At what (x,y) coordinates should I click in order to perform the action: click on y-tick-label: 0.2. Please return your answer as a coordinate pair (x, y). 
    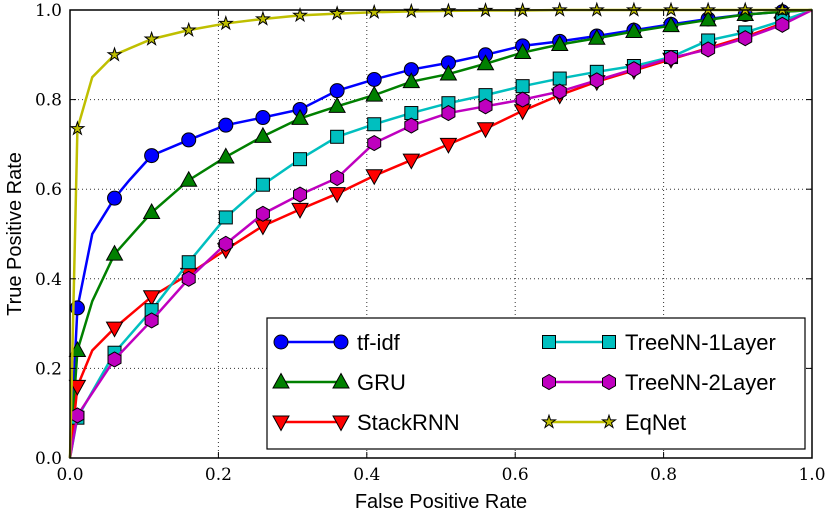
    Looking at the image, I should click on (48, 369).